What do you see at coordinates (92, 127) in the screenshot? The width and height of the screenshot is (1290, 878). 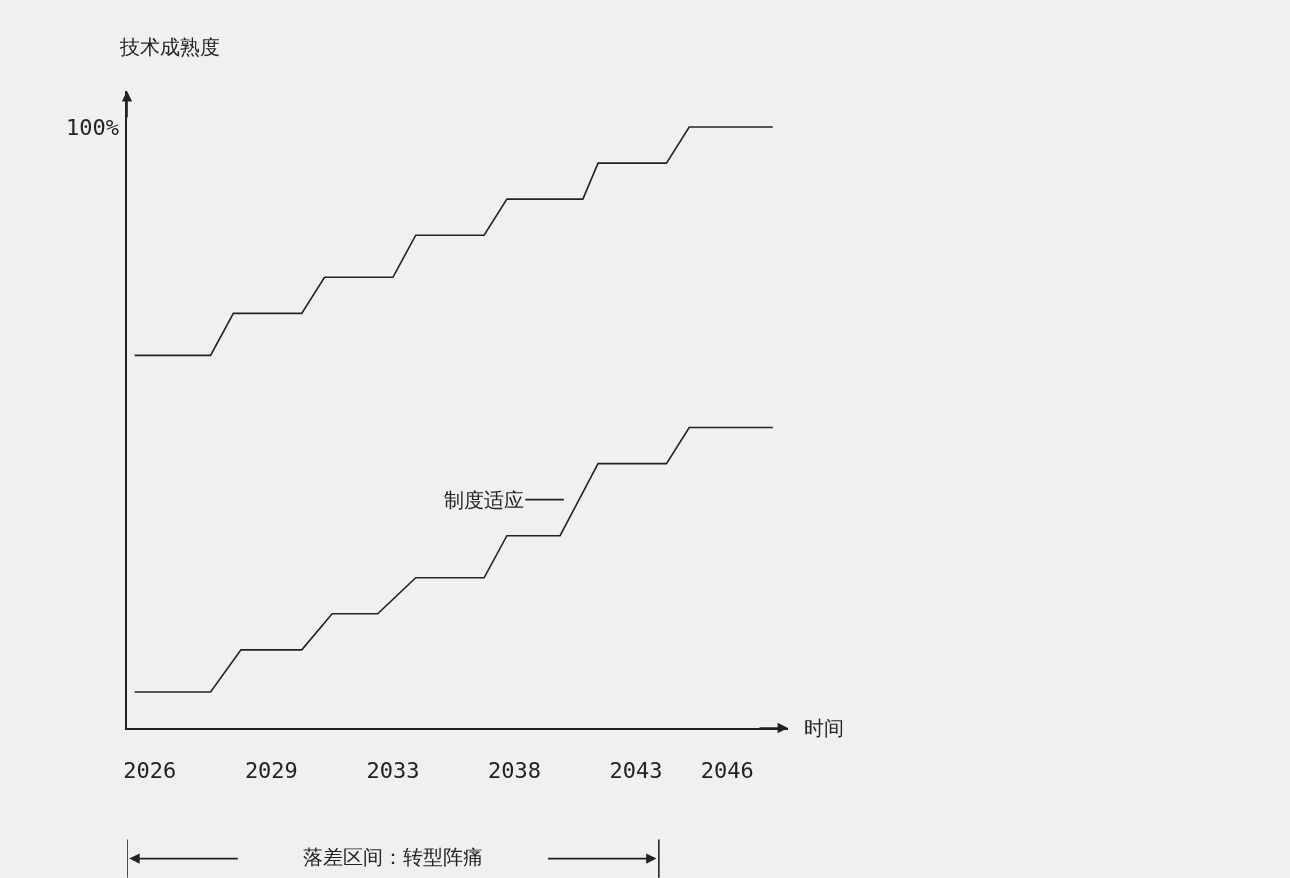 I see `text: 100%` at bounding box center [92, 127].